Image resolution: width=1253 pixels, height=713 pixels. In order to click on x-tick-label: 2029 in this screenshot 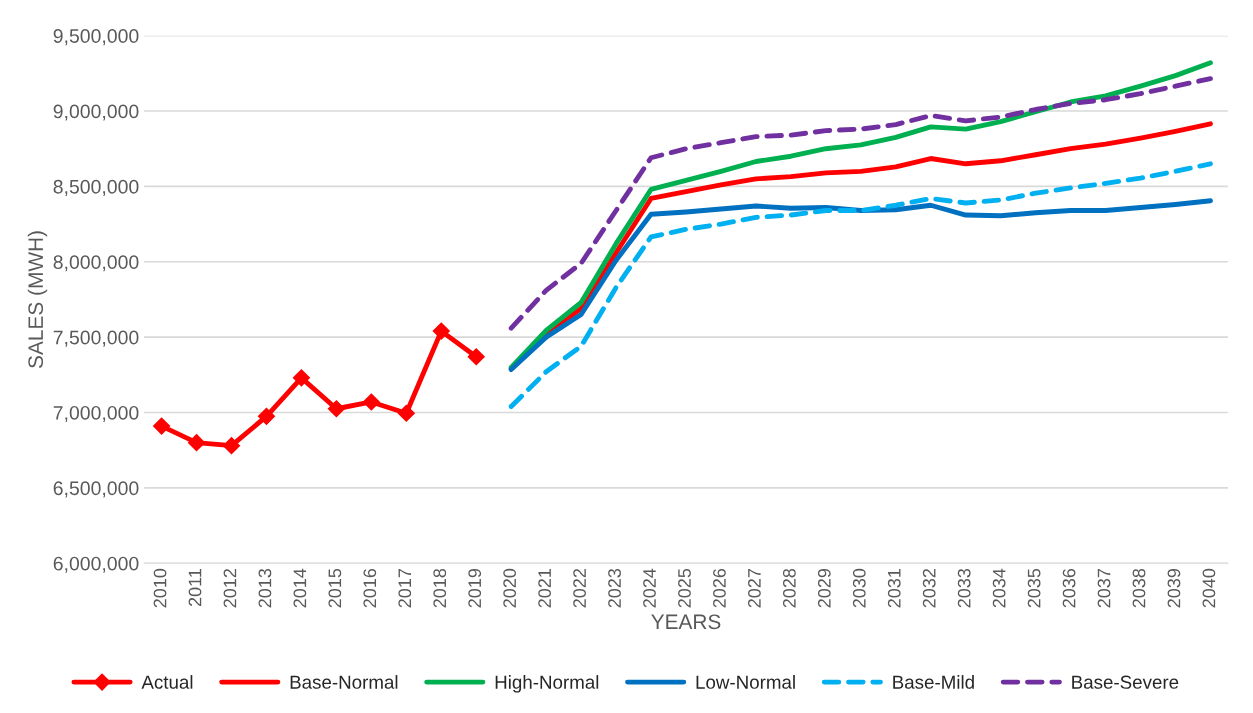, I will do `click(824, 588)`.